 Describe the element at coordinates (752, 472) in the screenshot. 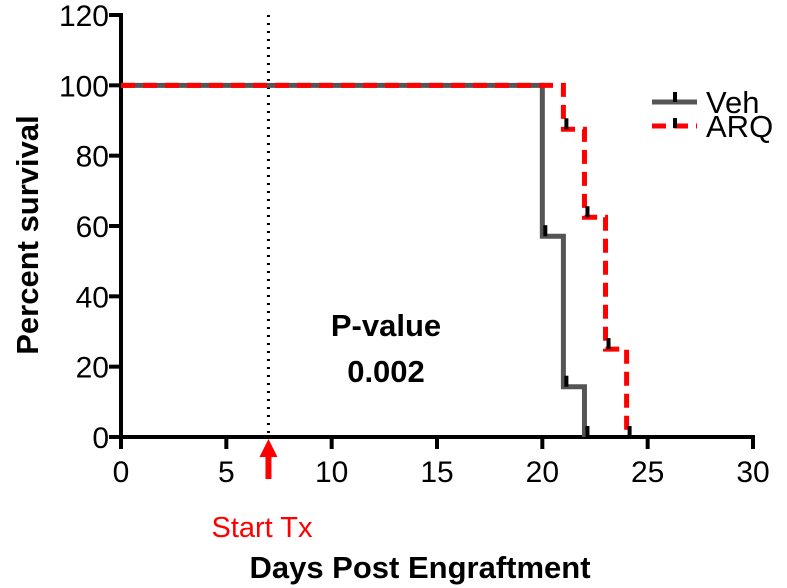

I see `x-tick-label: 30` at that location.